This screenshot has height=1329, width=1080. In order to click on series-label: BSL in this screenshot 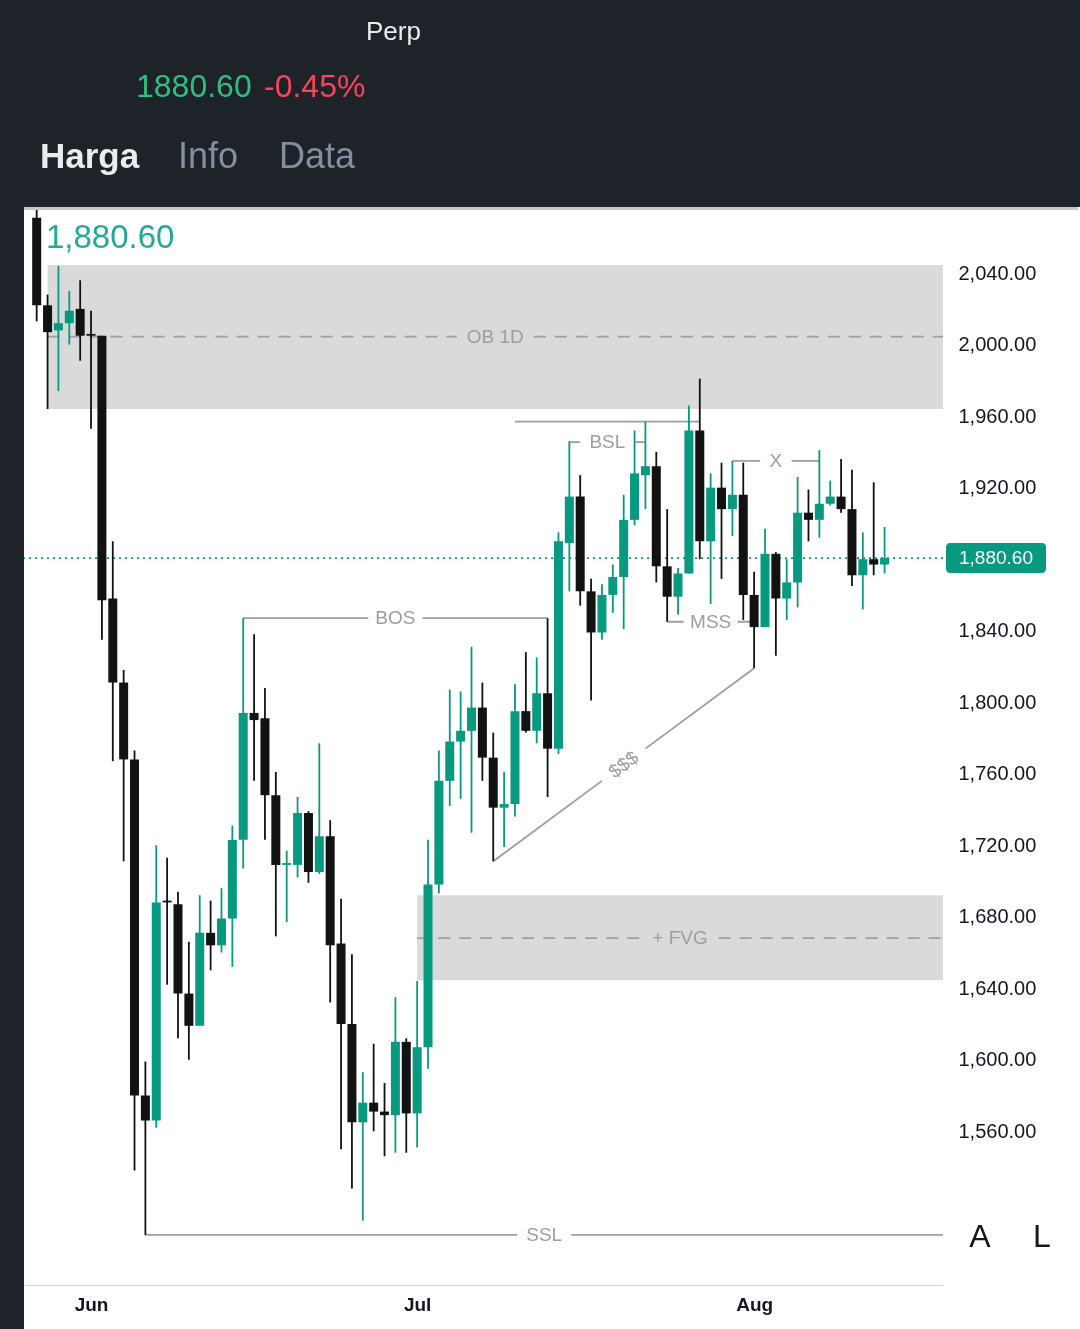, I will do `click(607, 442)`.